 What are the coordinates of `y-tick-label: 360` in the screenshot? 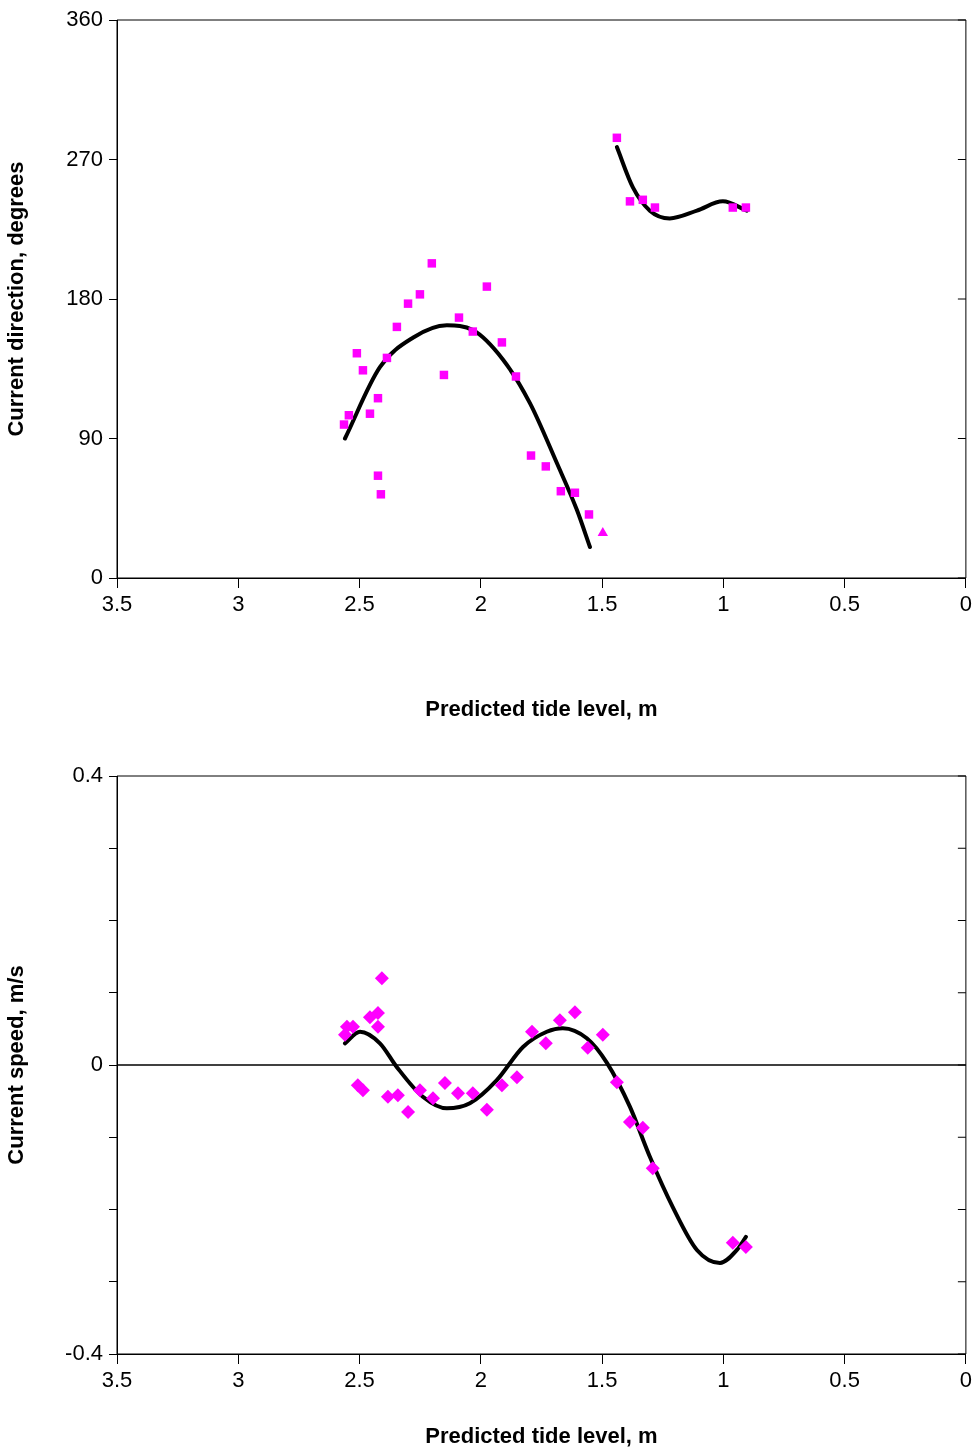 It's located at (84, 19).